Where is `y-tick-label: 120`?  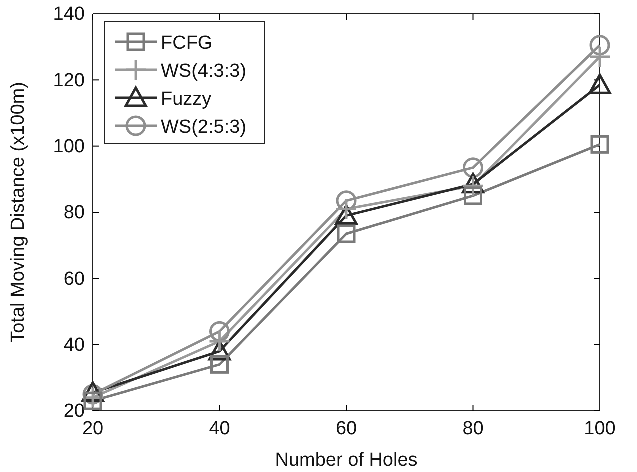 y-tick-label: 120 is located at coordinates (69, 81).